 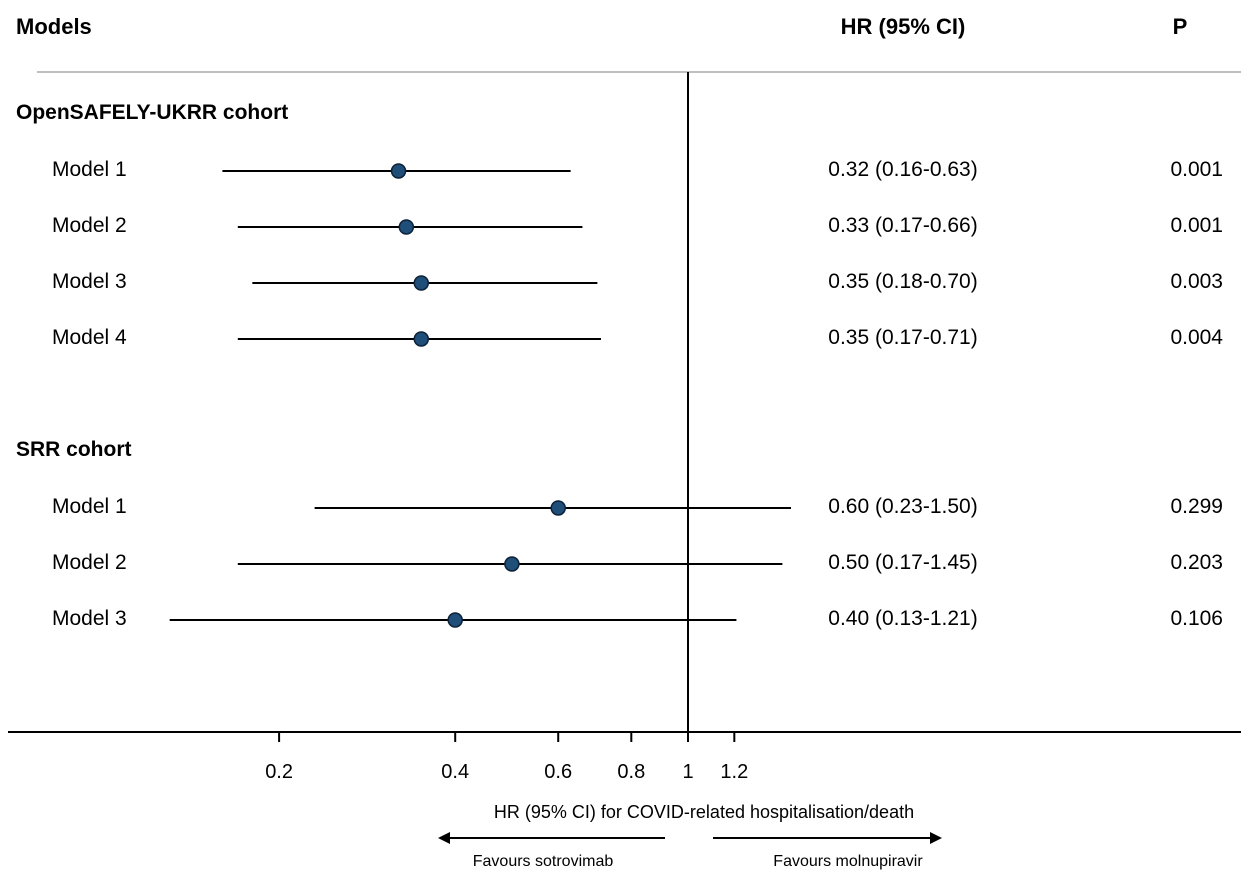 I want to click on model-label: Model 4, so click(x=89, y=337).